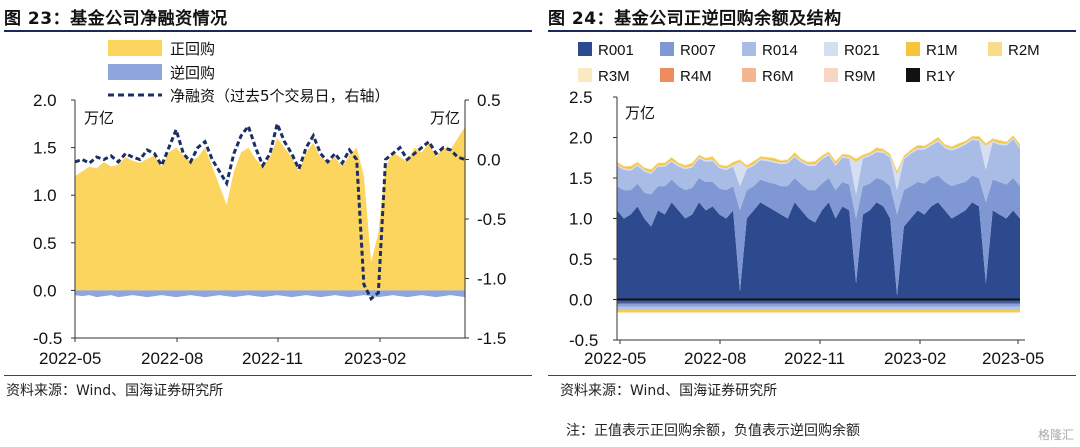  What do you see at coordinates (695, 19) in the screenshot?
I see `chart-title-right: 图 24：基金公司正逆回购余额及结构` at bounding box center [695, 19].